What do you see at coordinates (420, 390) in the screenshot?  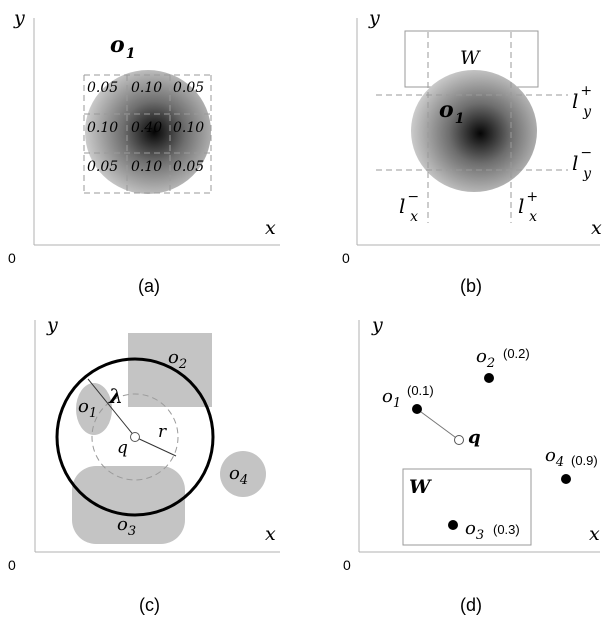 I see `object-prob: (0.1)` at bounding box center [420, 390].